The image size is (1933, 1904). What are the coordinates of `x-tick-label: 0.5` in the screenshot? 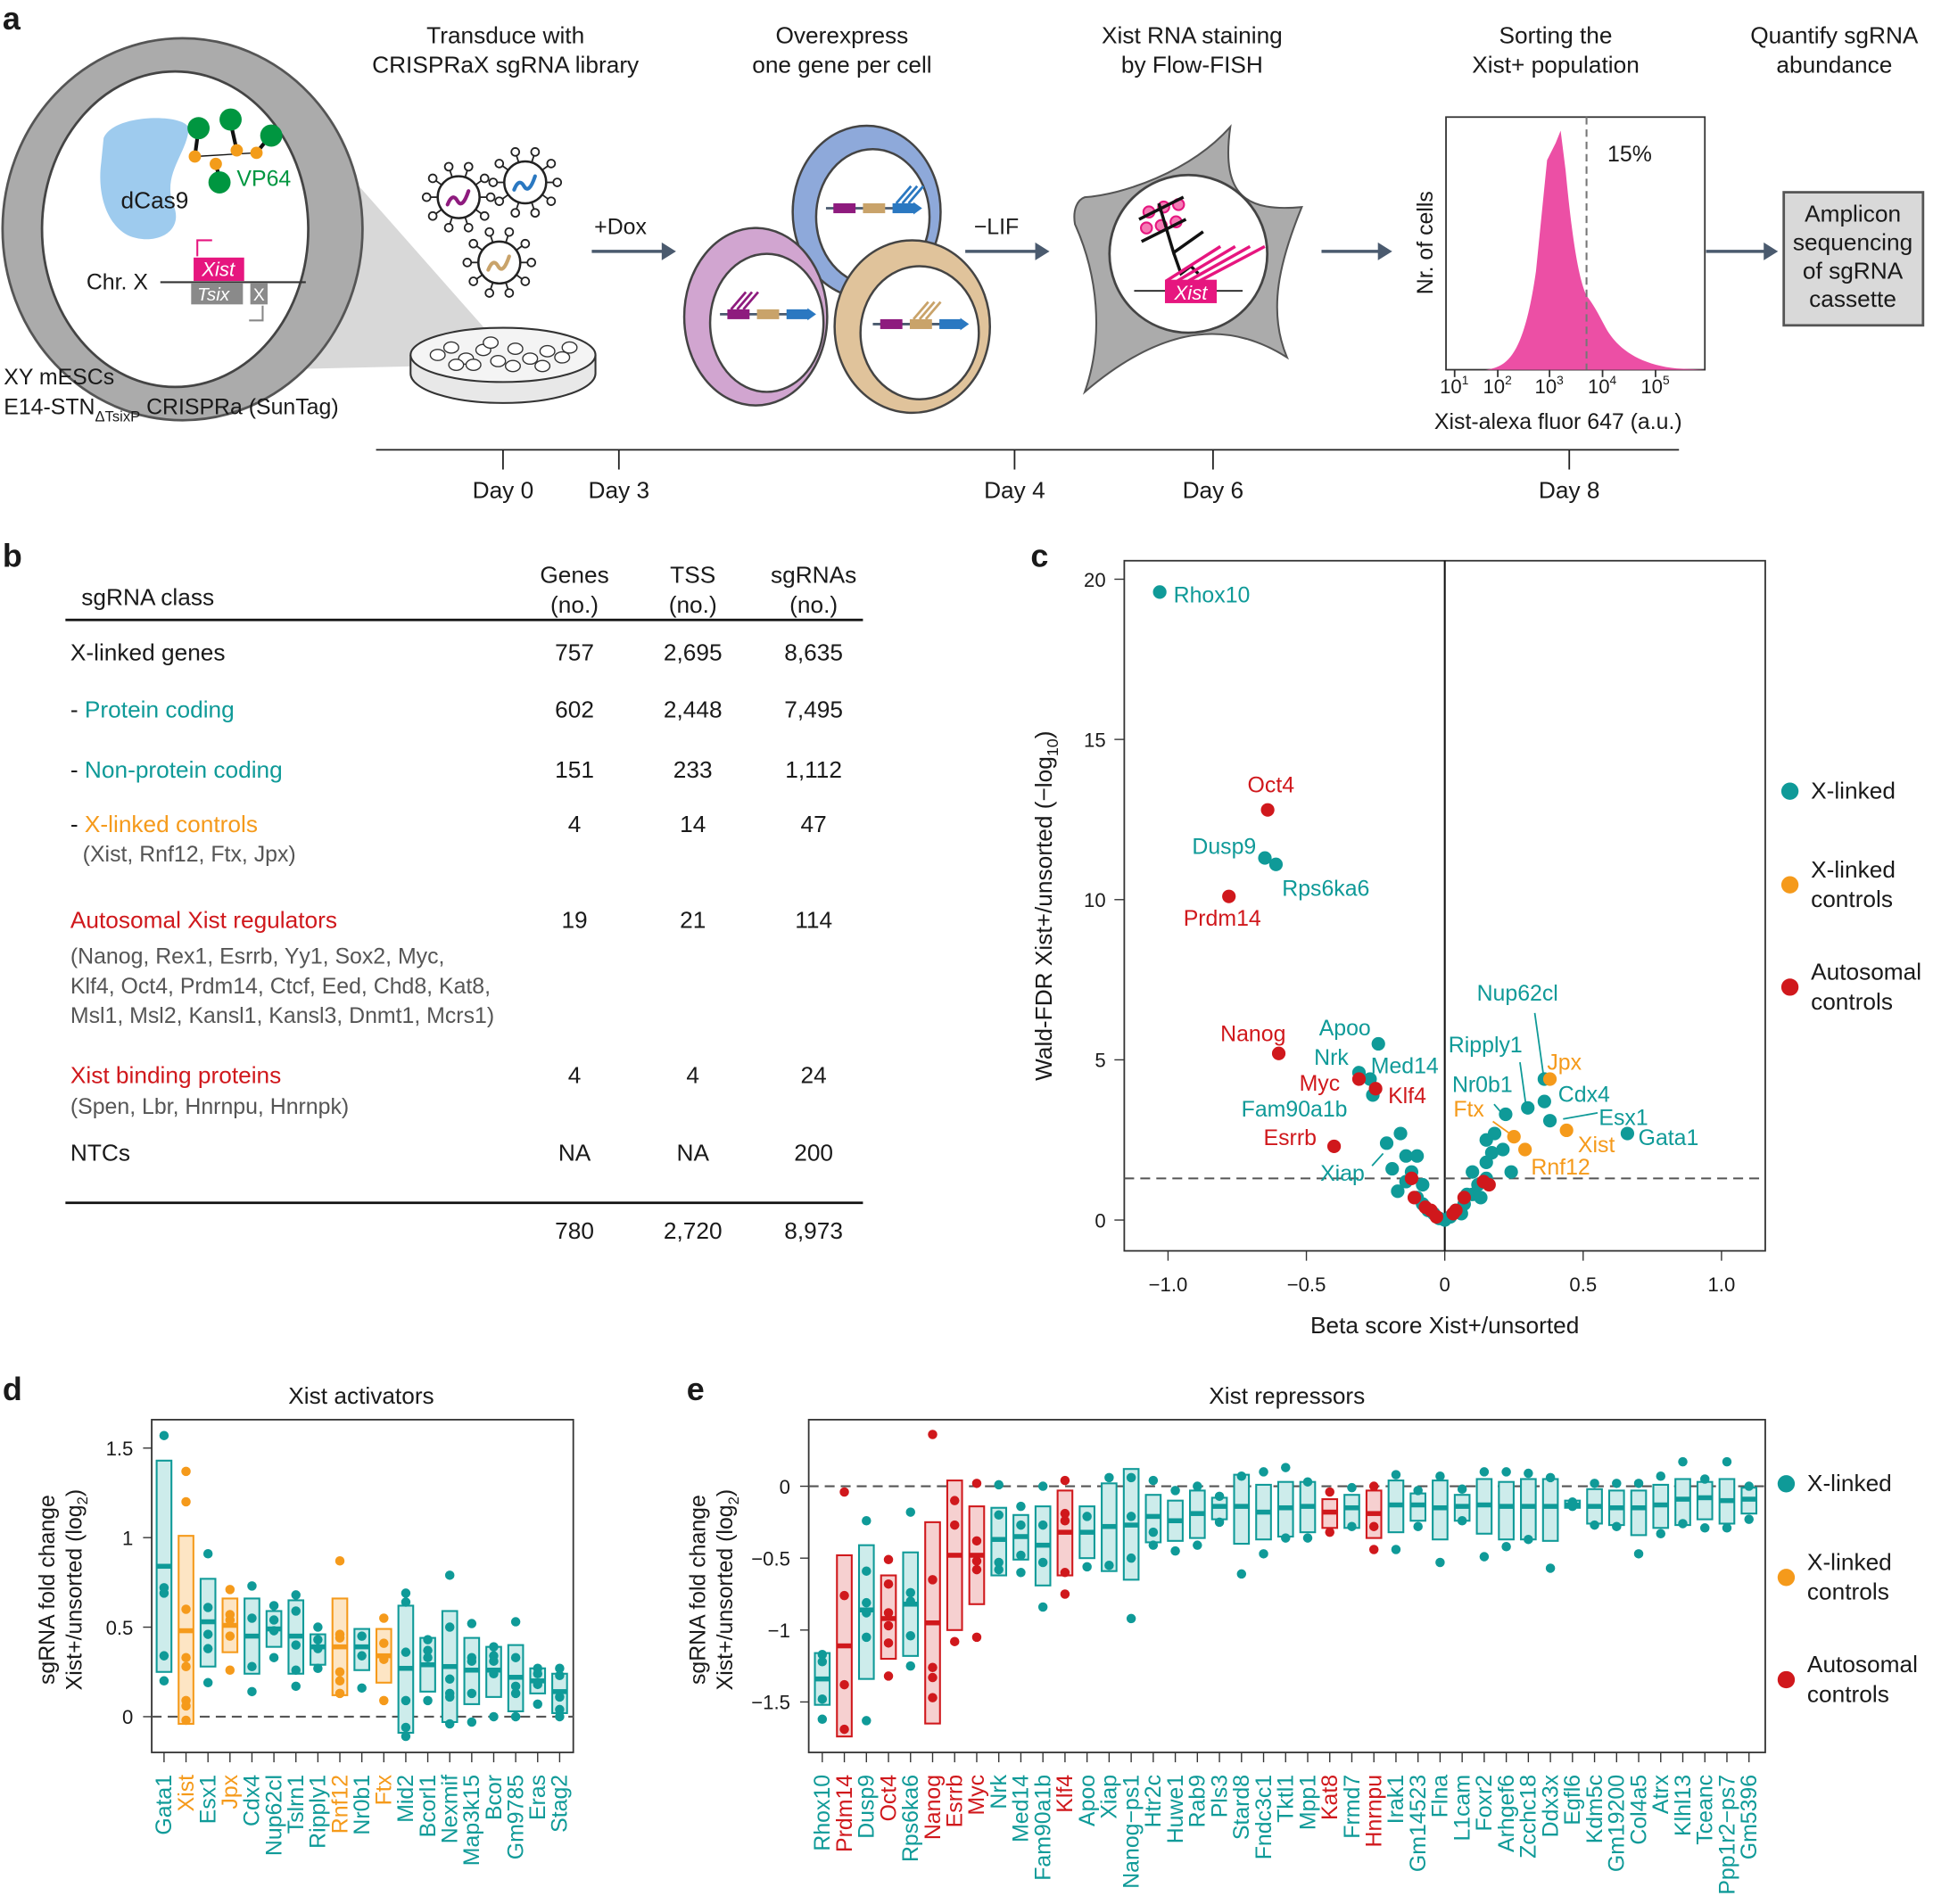 It's located at (1583, 1284).